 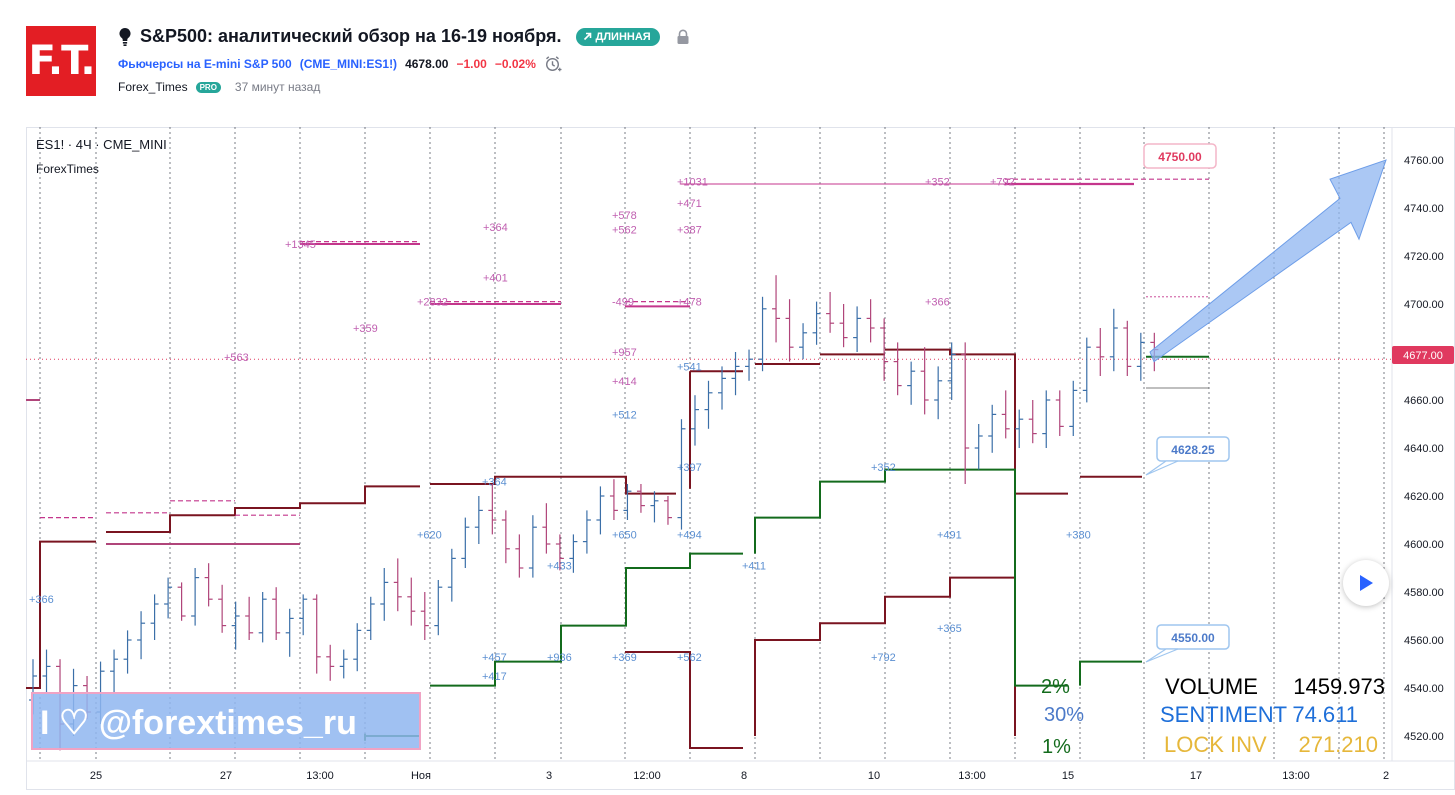 I want to click on arrow-up-right-icon, so click(x=587, y=36).